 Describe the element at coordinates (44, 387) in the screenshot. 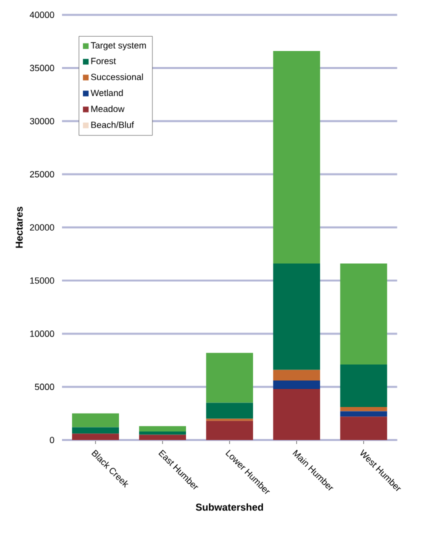

I see `y-tick-label: 5000` at that location.